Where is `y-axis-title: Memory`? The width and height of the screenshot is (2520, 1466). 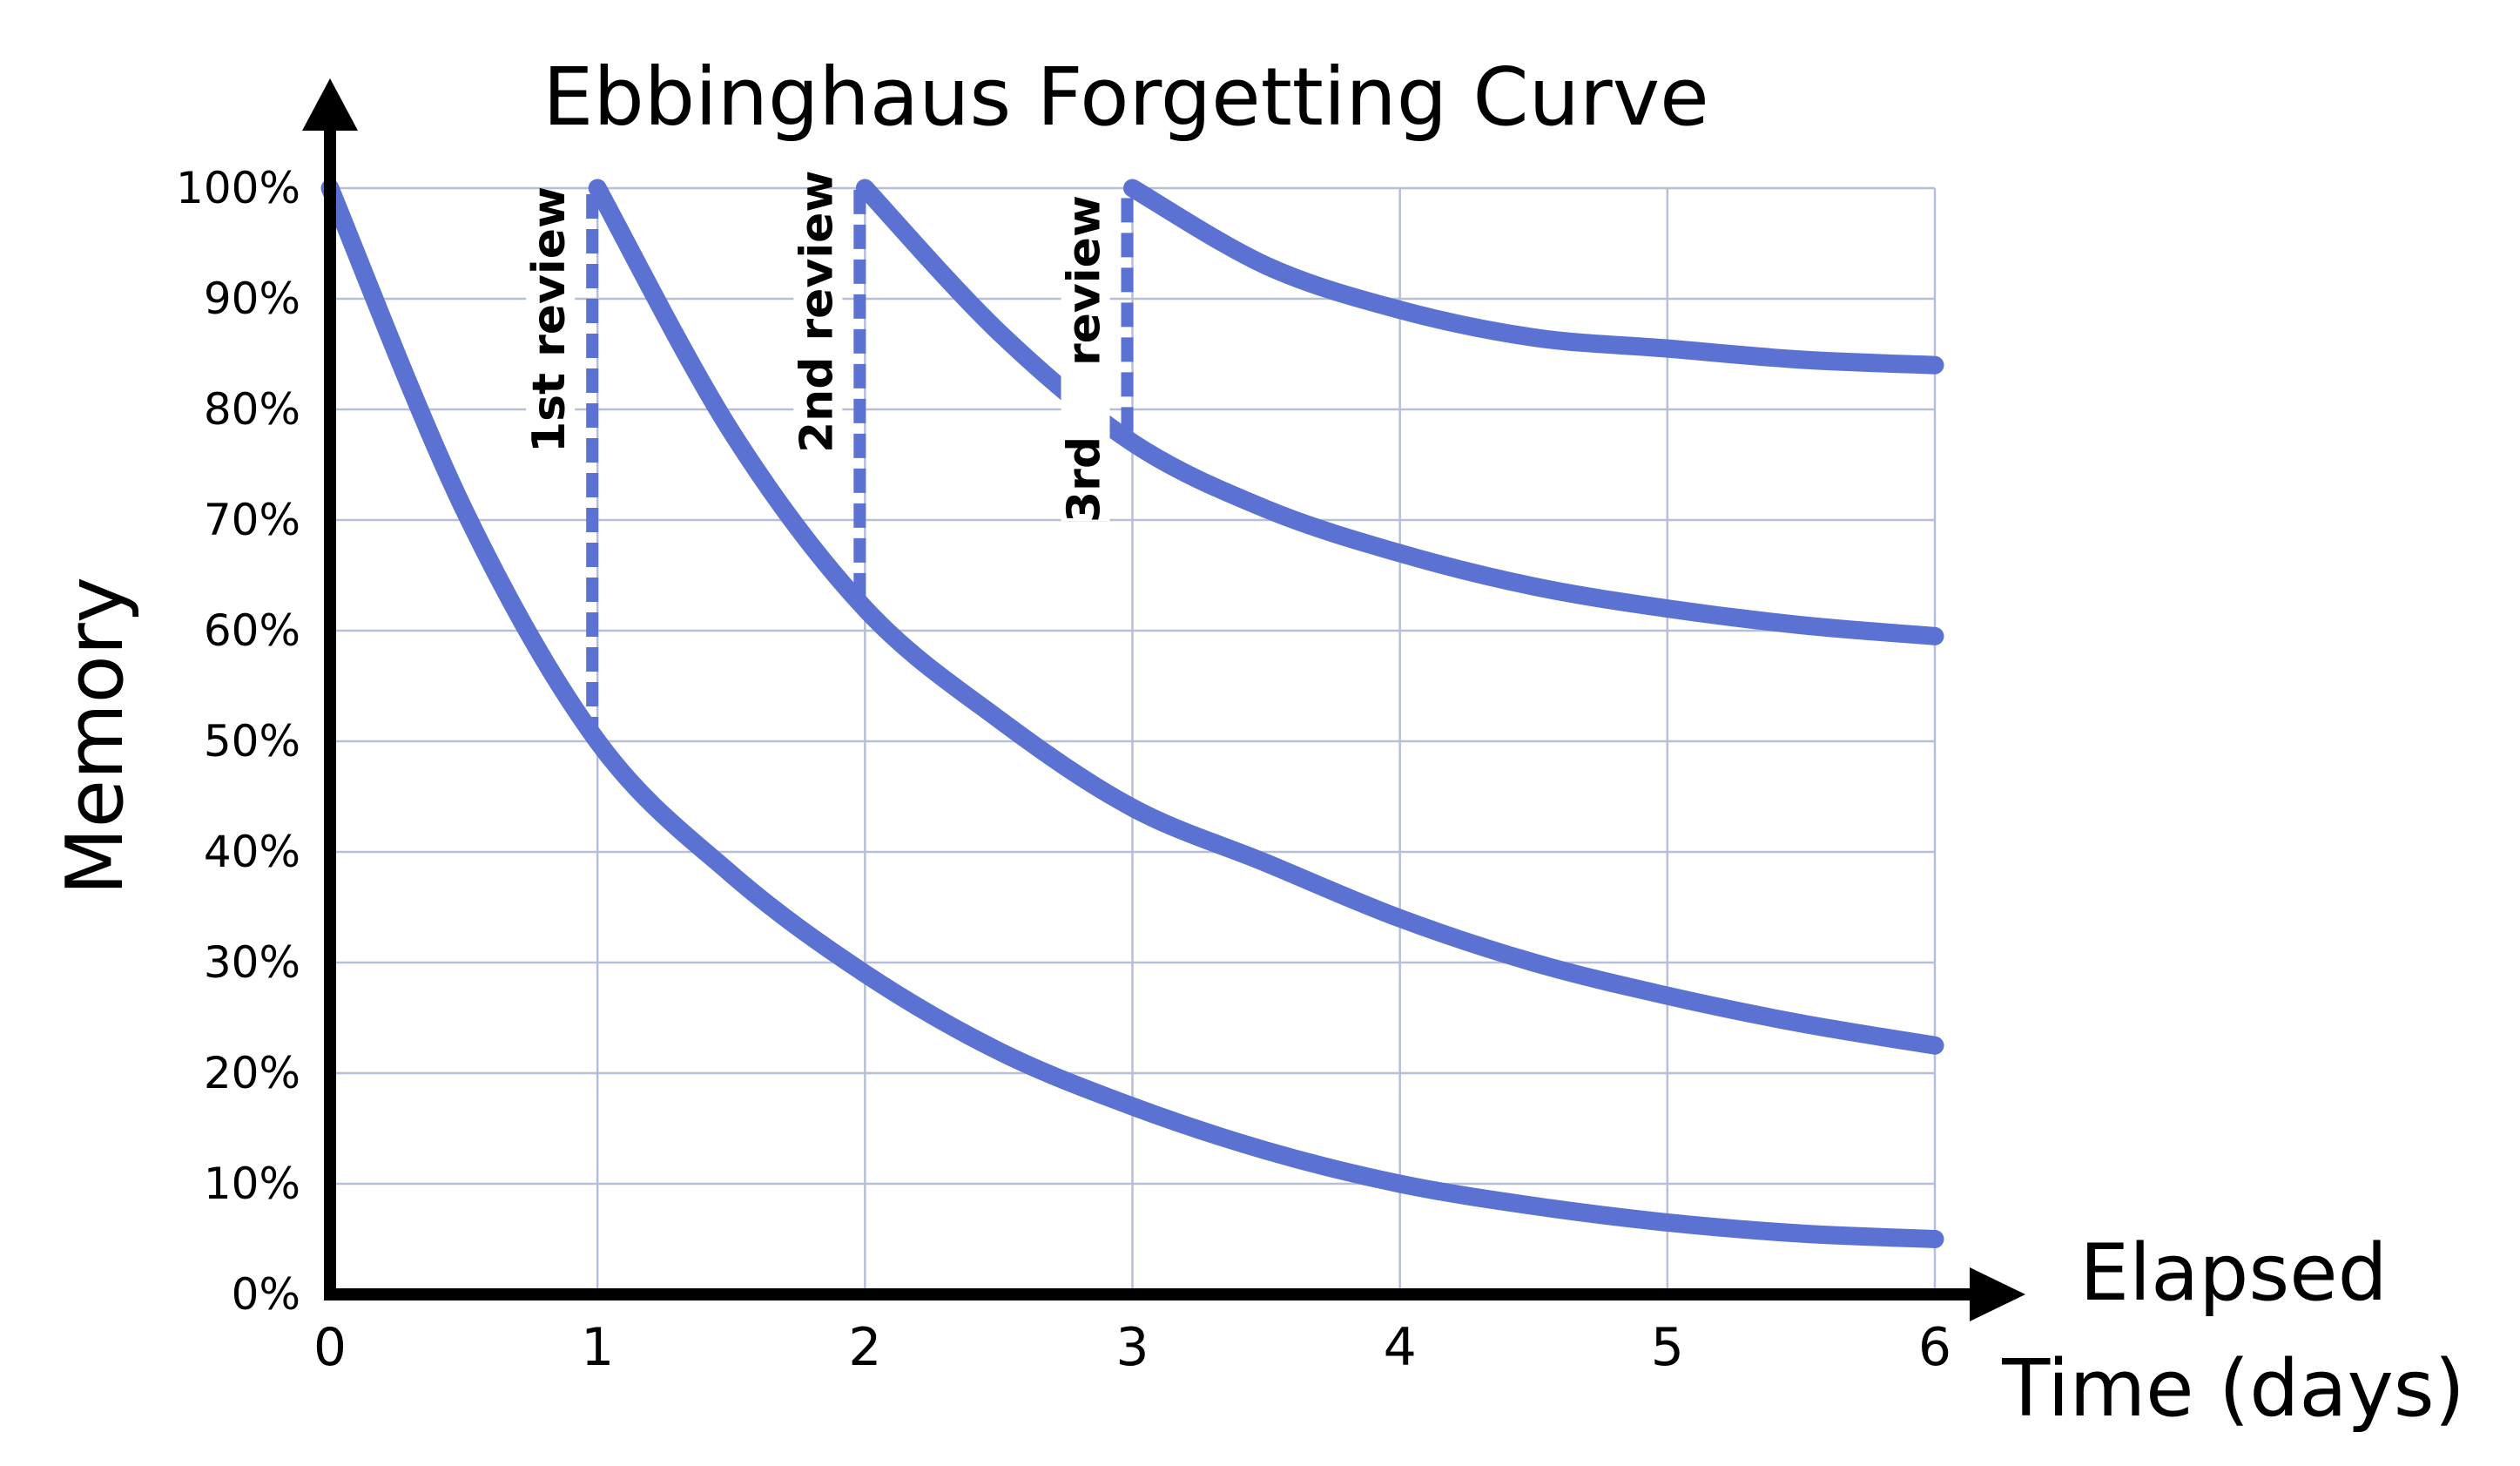 y-axis-title: Memory is located at coordinates (95, 736).